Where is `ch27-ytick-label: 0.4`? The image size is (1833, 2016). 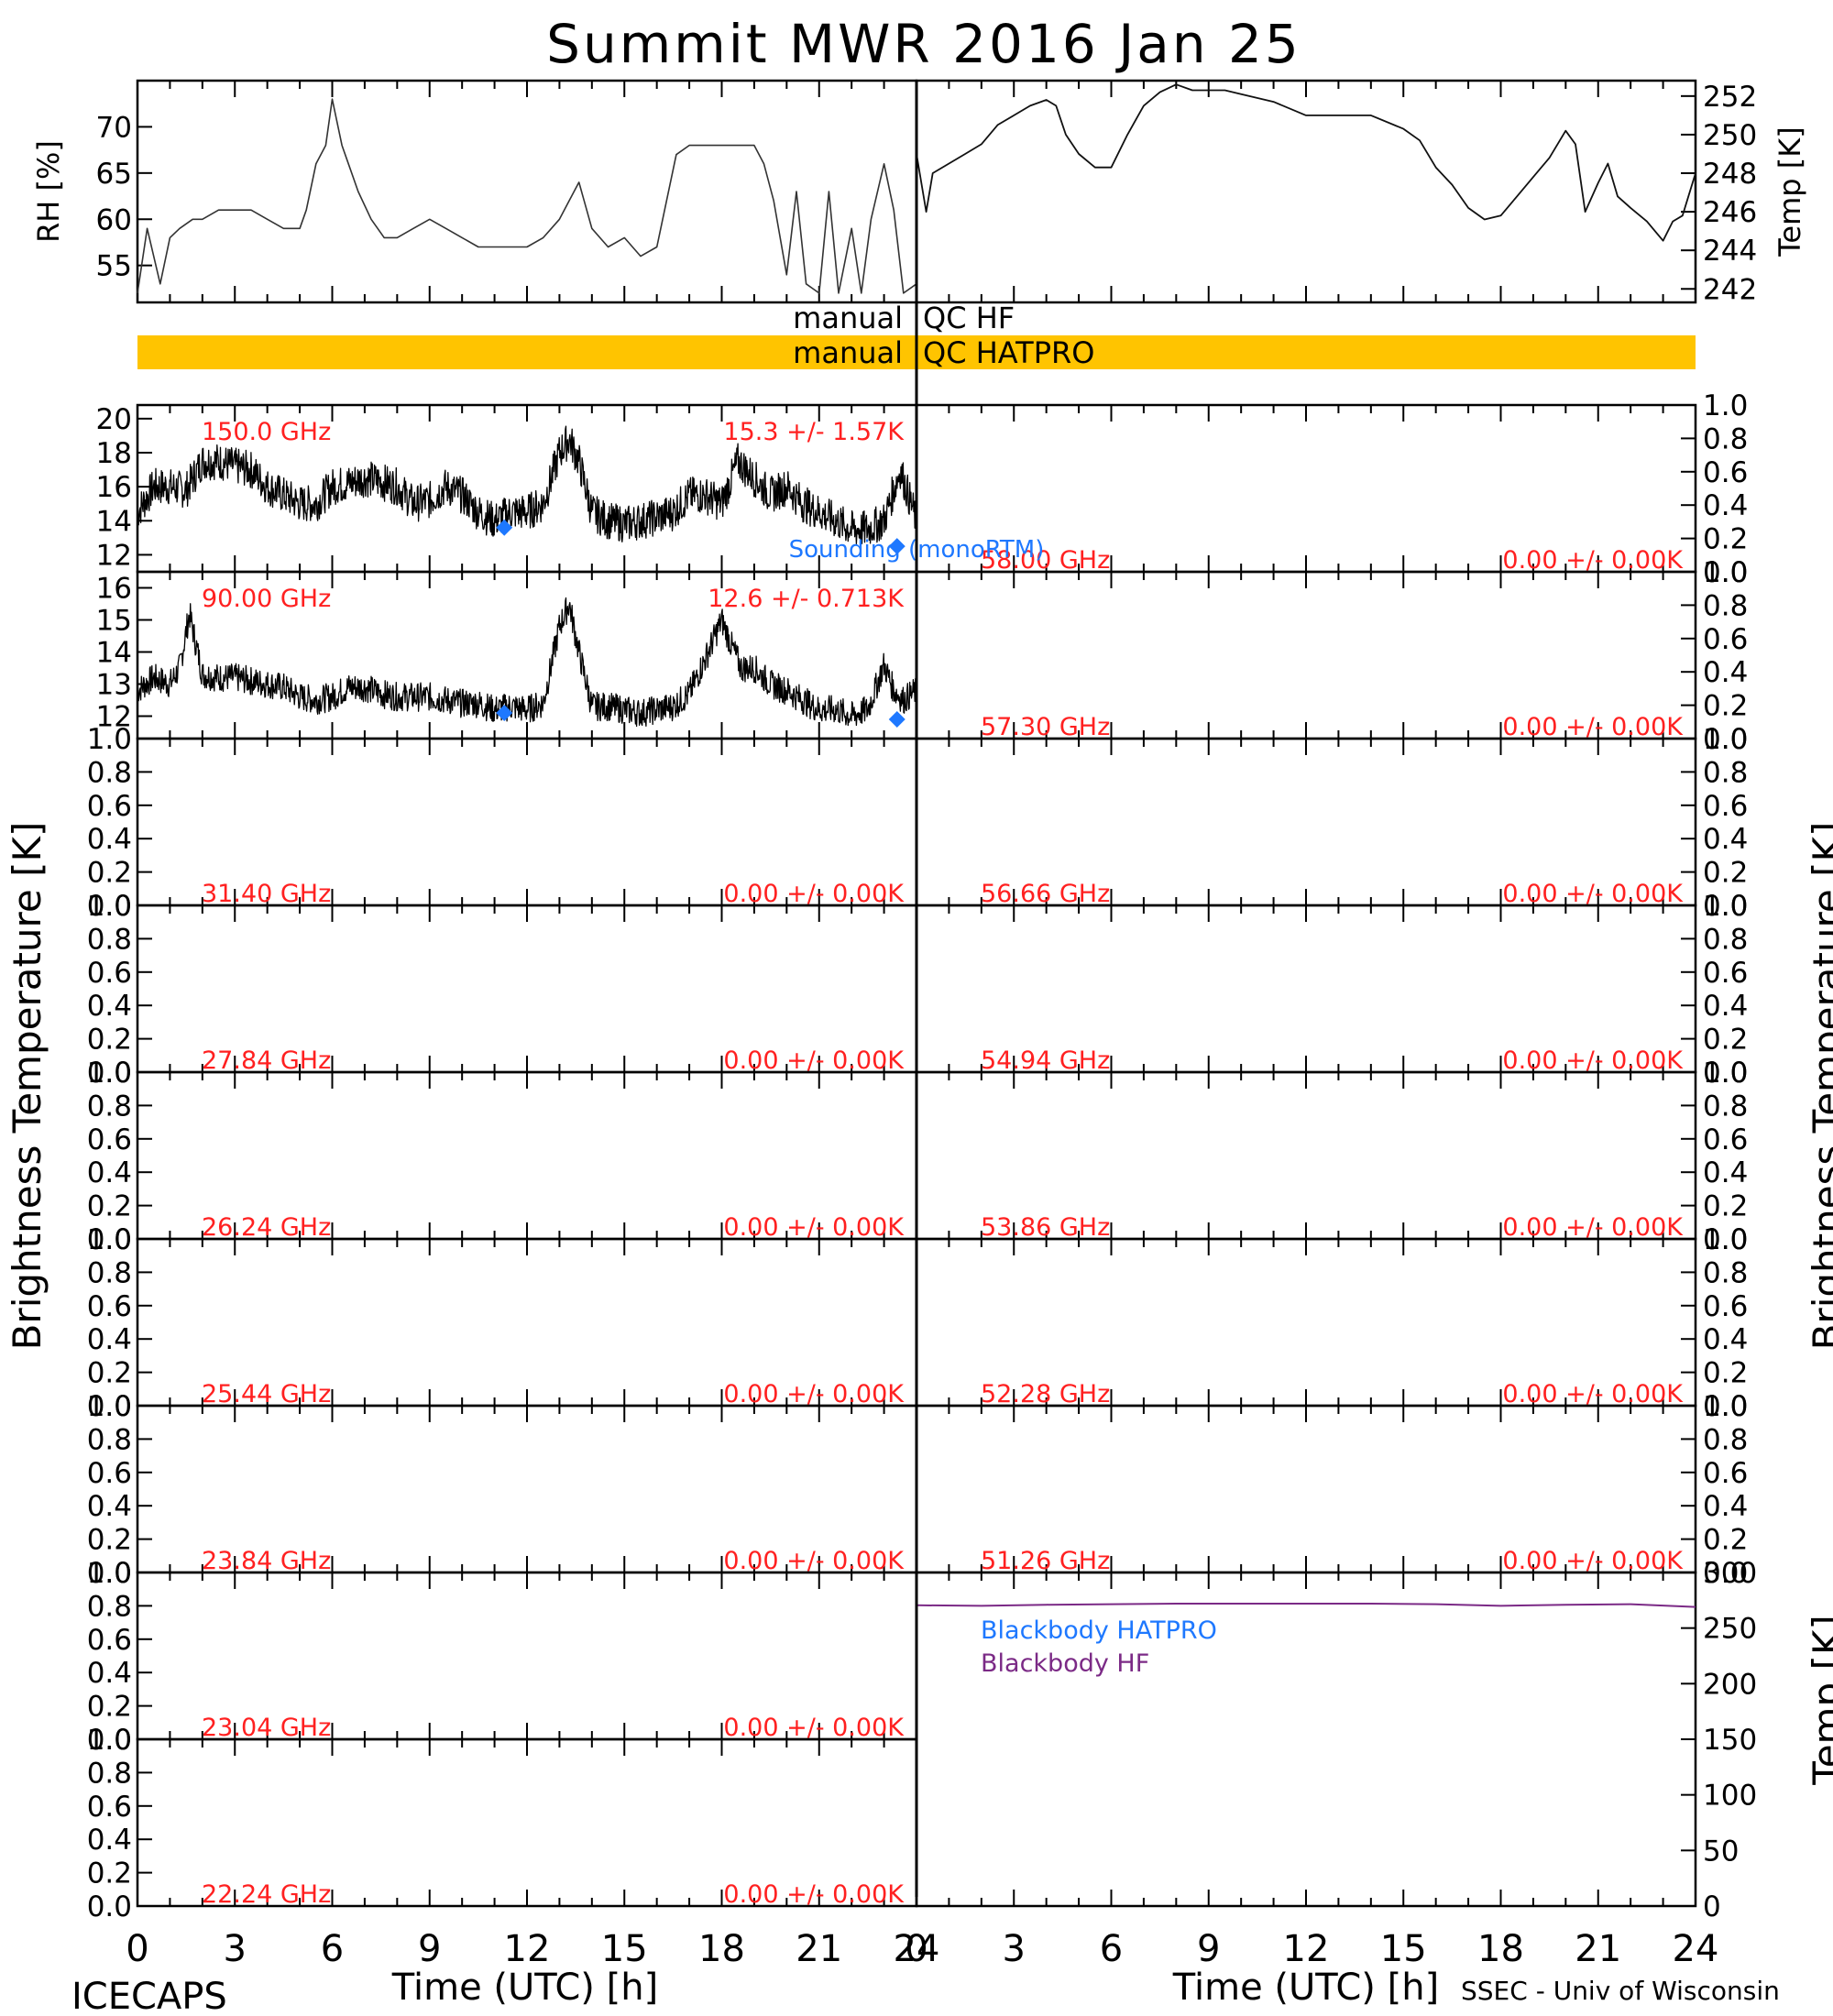
ch27-ytick-label: 0.4 is located at coordinates (109, 1006).